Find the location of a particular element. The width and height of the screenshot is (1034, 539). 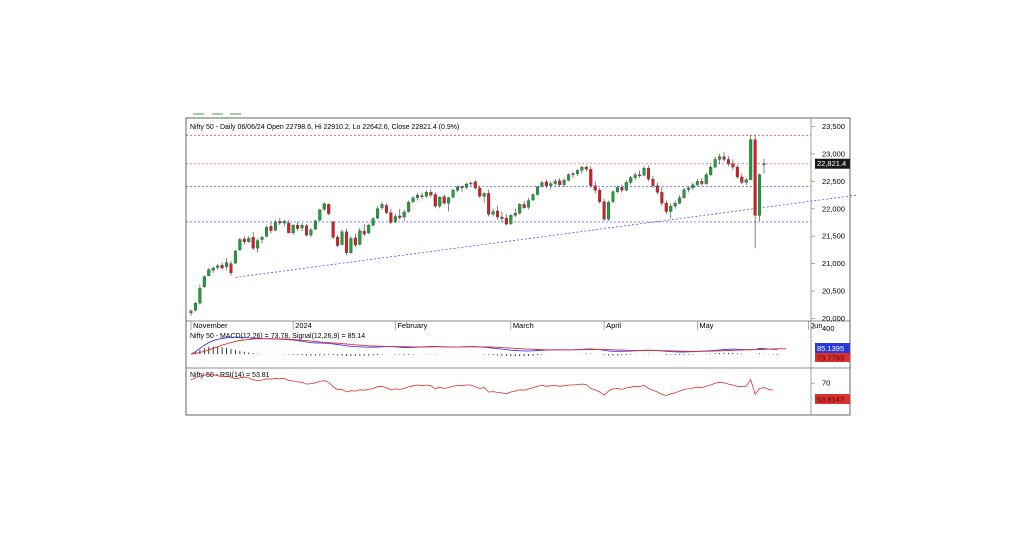

signal-value-label: 73.7799 is located at coordinates (832, 358).